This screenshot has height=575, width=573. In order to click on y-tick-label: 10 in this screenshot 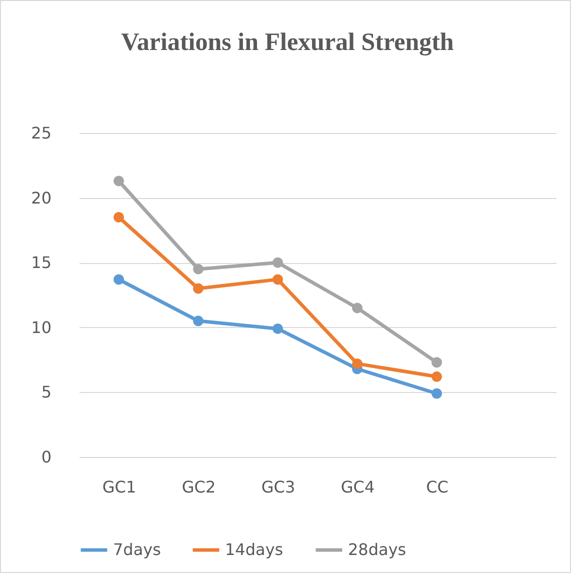, I will do `click(41, 327)`.